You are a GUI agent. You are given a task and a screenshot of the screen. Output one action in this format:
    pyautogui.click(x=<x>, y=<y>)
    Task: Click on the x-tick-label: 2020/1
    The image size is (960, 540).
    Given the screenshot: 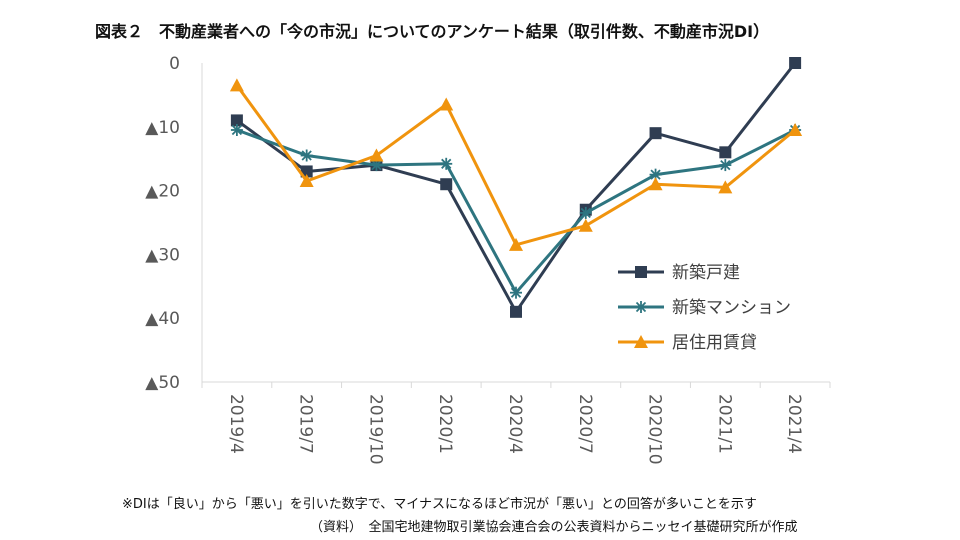 What is the action you would take?
    pyautogui.click(x=445, y=424)
    